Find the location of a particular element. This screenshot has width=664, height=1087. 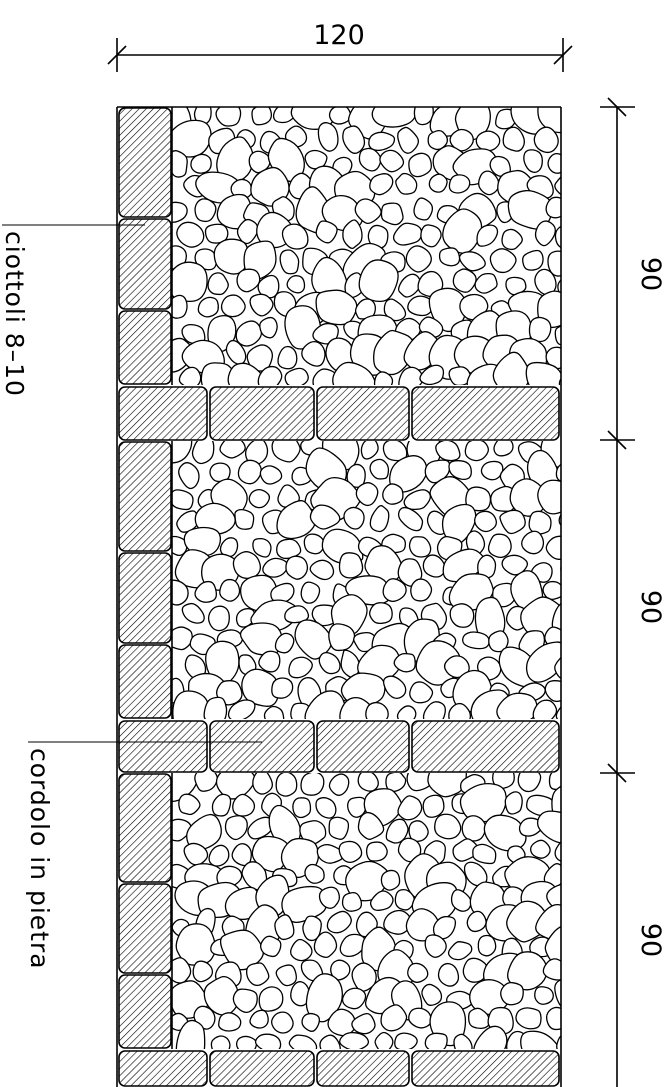

top-dimension-label: 120 is located at coordinates (339, 35).